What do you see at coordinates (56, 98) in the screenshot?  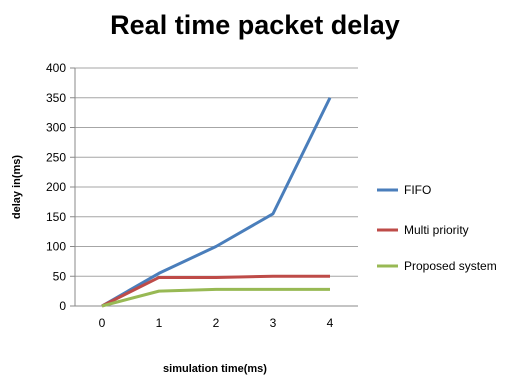 I see `y-tick-label: 350` at bounding box center [56, 98].